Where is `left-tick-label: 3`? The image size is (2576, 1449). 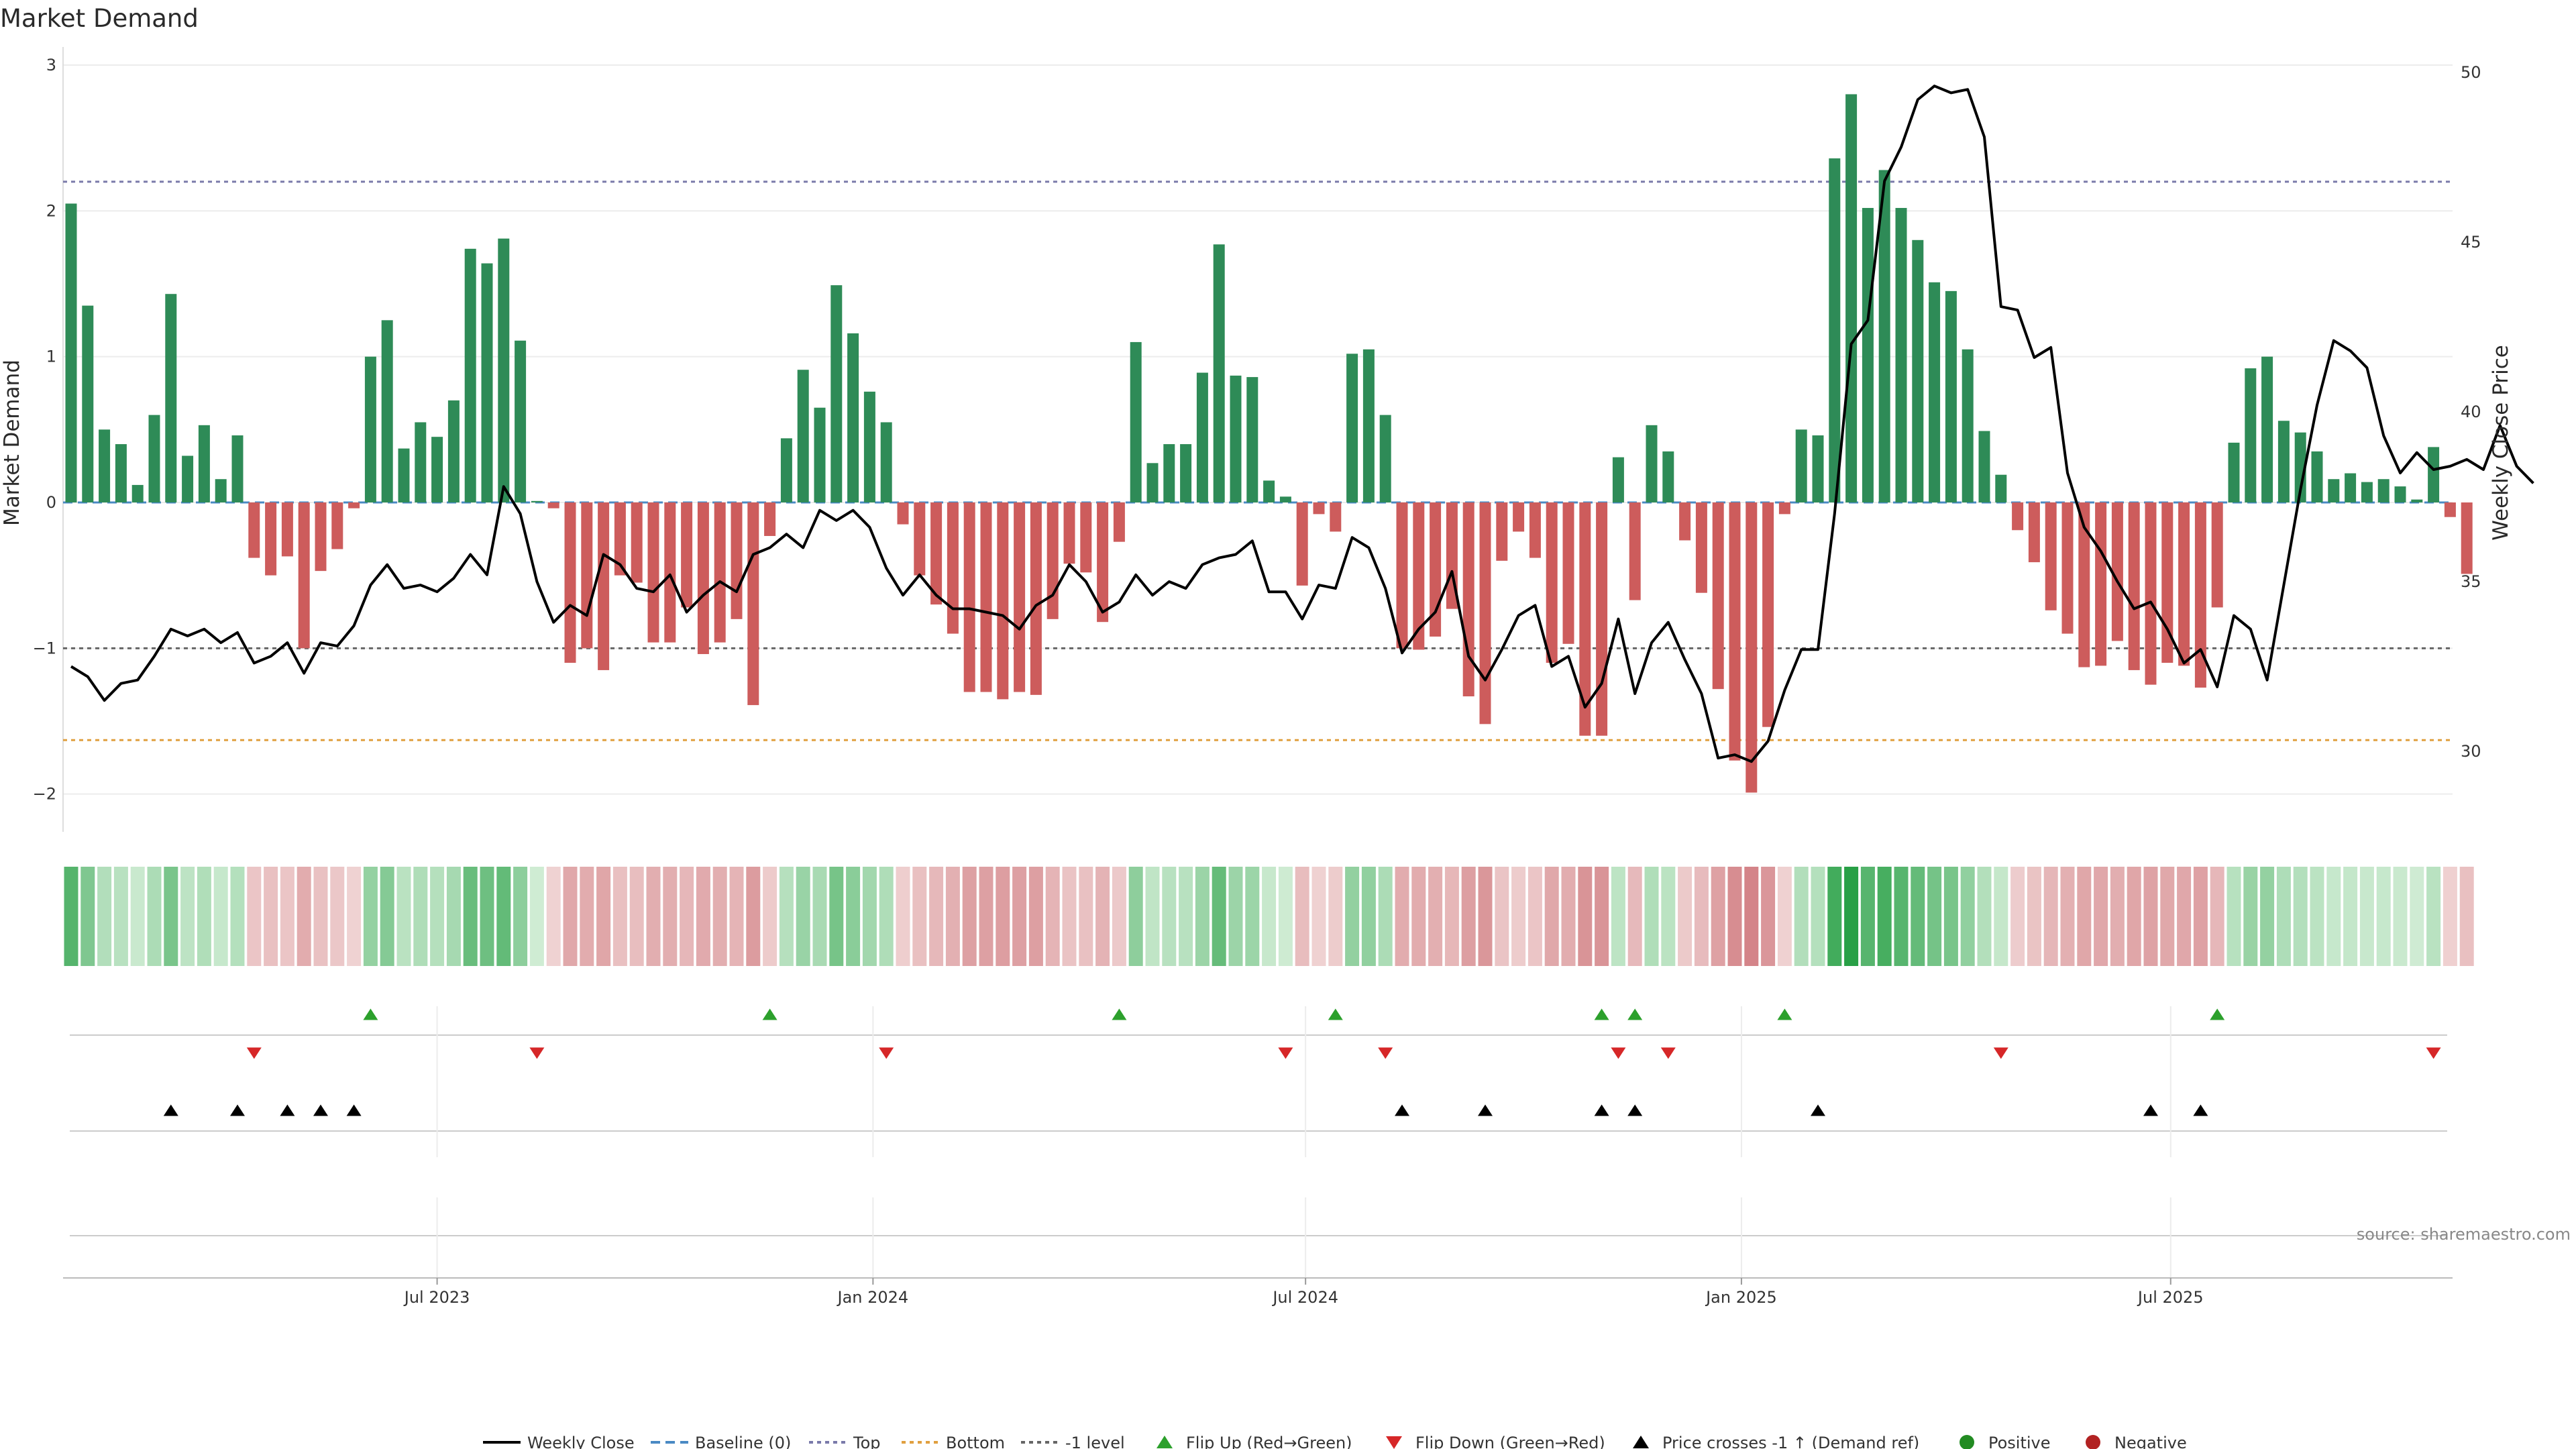
left-tick-label: 3 is located at coordinates (51, 65).